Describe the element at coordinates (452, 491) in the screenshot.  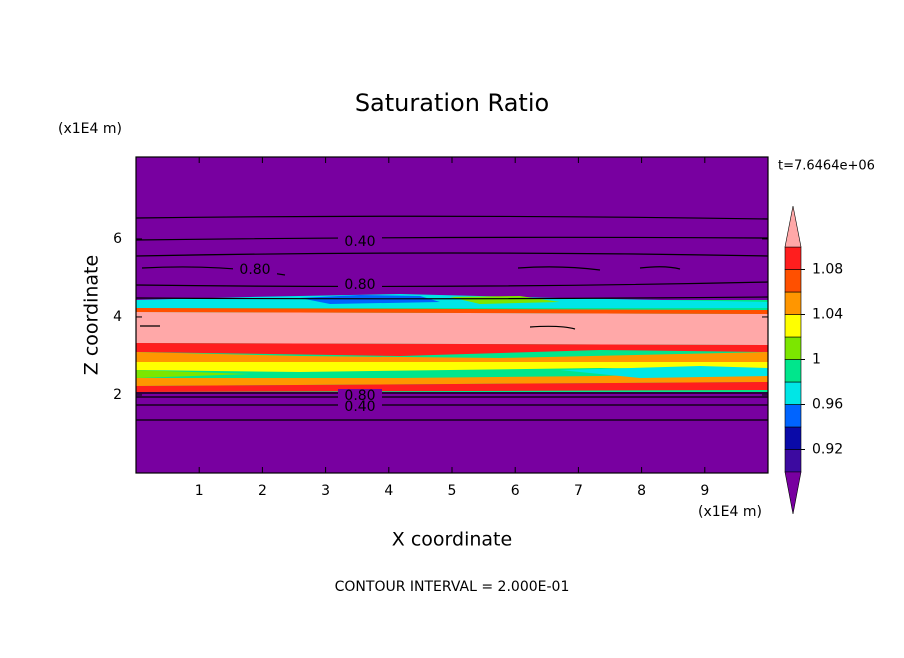
I see `x-tick-label: 5` at that location.